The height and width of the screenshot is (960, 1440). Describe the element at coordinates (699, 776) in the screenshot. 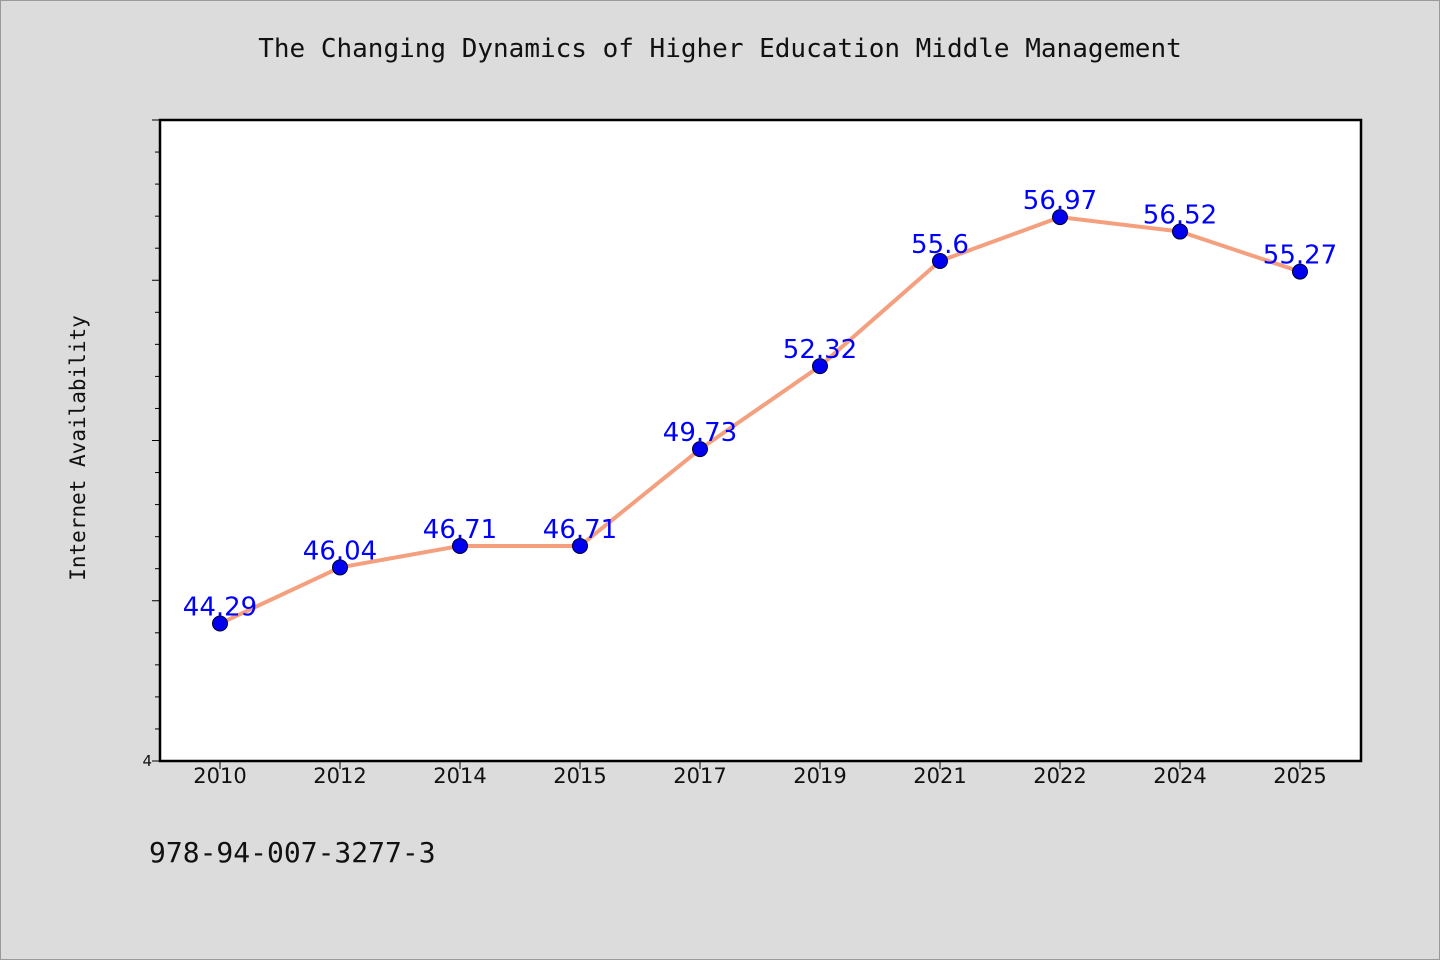

I see `x-tick-label: 2017` at that location.